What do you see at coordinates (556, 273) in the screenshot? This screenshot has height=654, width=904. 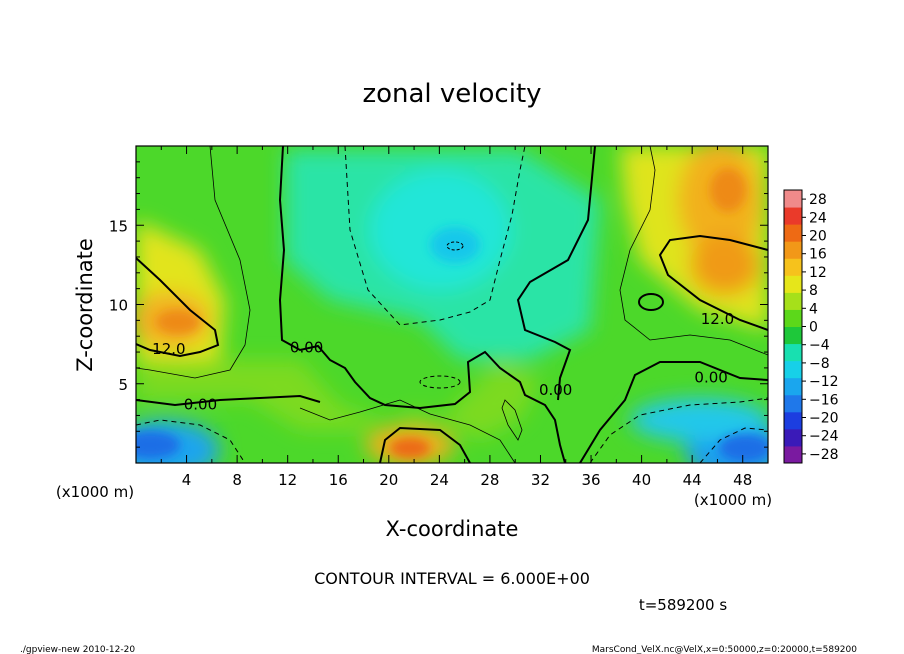 I see `zero-contour-b` at bounding box center [556, 273].